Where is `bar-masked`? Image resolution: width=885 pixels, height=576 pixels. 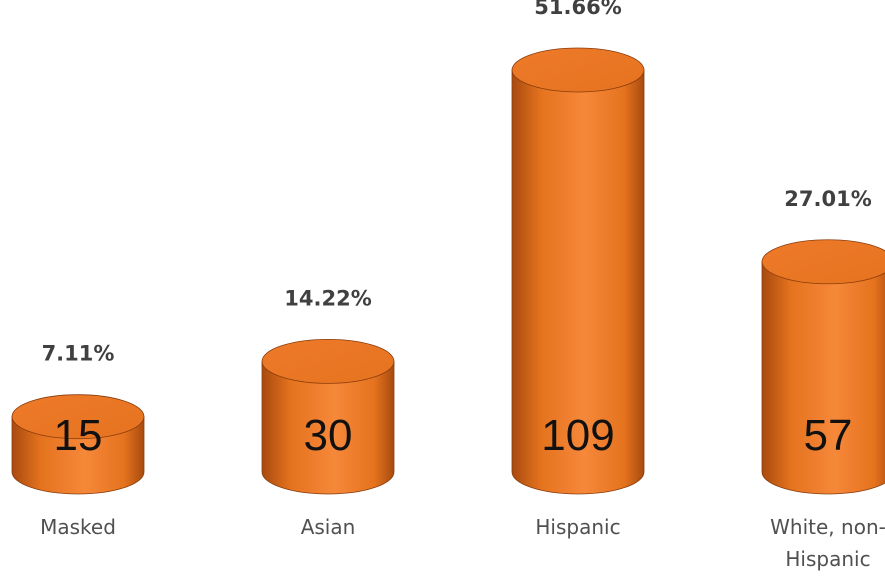 bar-masked is located at coordinates (78, 444).